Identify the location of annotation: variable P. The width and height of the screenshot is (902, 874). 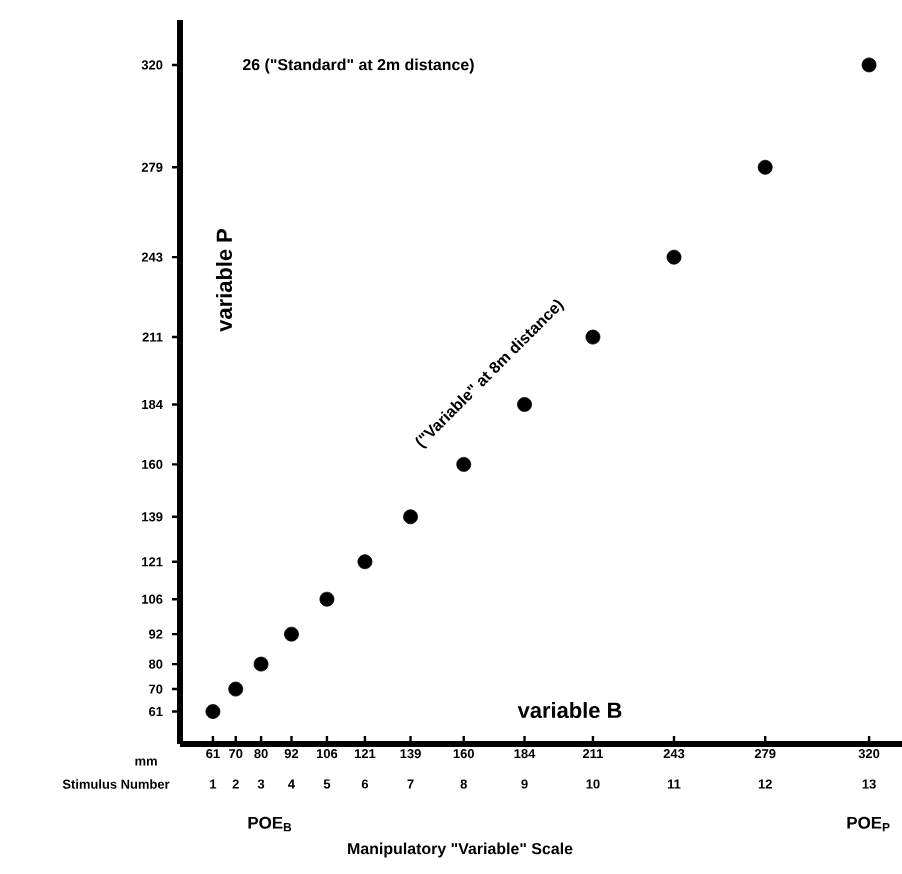
(224, 280).